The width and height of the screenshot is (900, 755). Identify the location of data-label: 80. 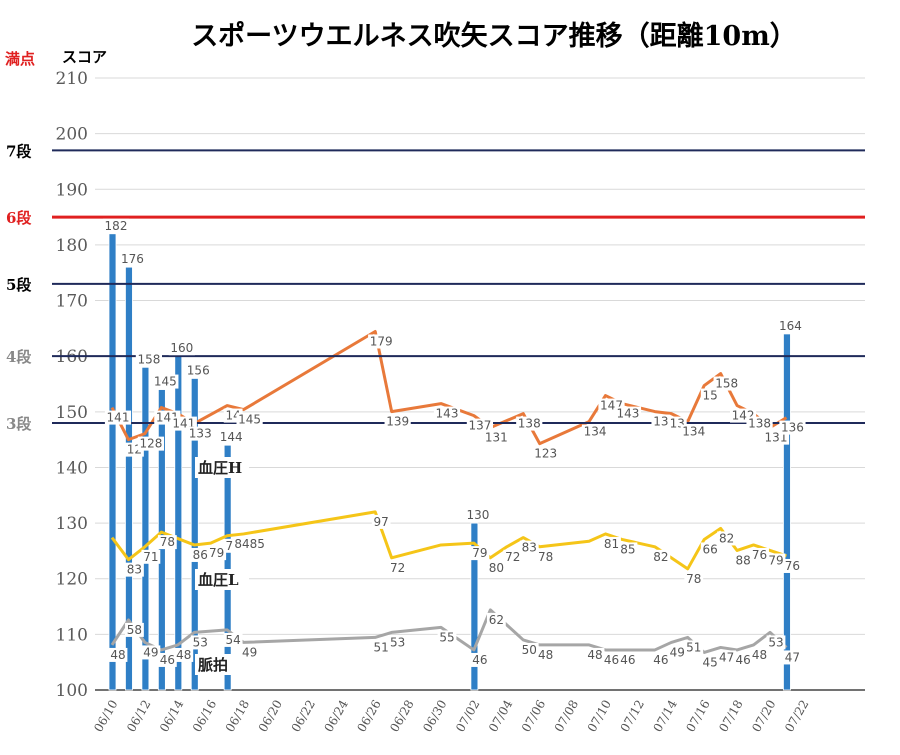
(496, 568).